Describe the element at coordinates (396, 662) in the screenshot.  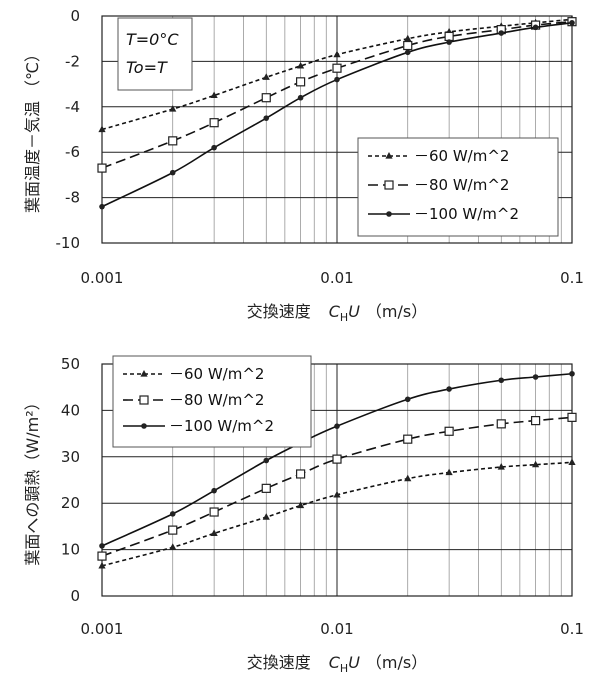
I see `x-axis-title-unit: （m/s）` at that location.